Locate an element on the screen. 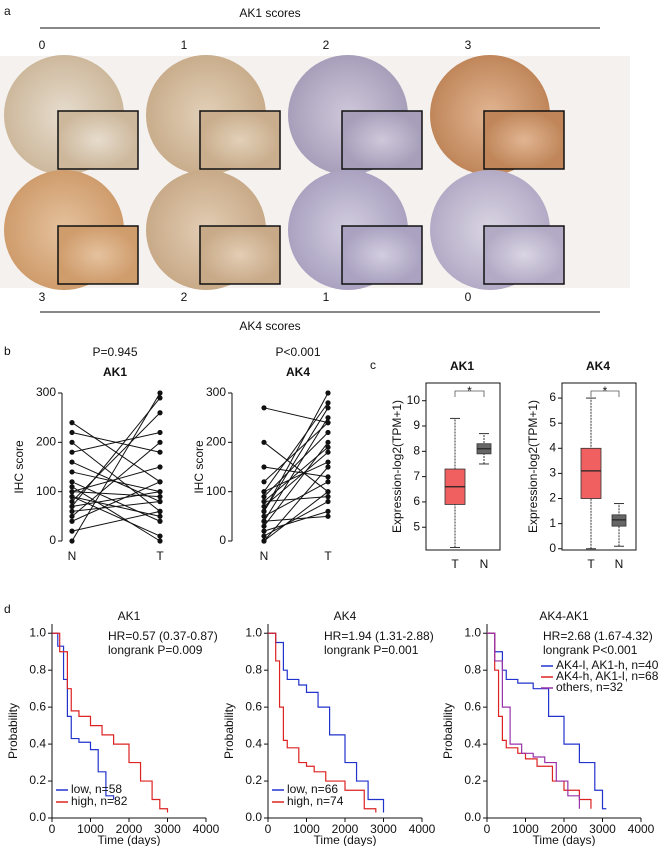 The height and width of the screenshot is (846, 658). x-tick-label: N is located at coordinates (619, 564).